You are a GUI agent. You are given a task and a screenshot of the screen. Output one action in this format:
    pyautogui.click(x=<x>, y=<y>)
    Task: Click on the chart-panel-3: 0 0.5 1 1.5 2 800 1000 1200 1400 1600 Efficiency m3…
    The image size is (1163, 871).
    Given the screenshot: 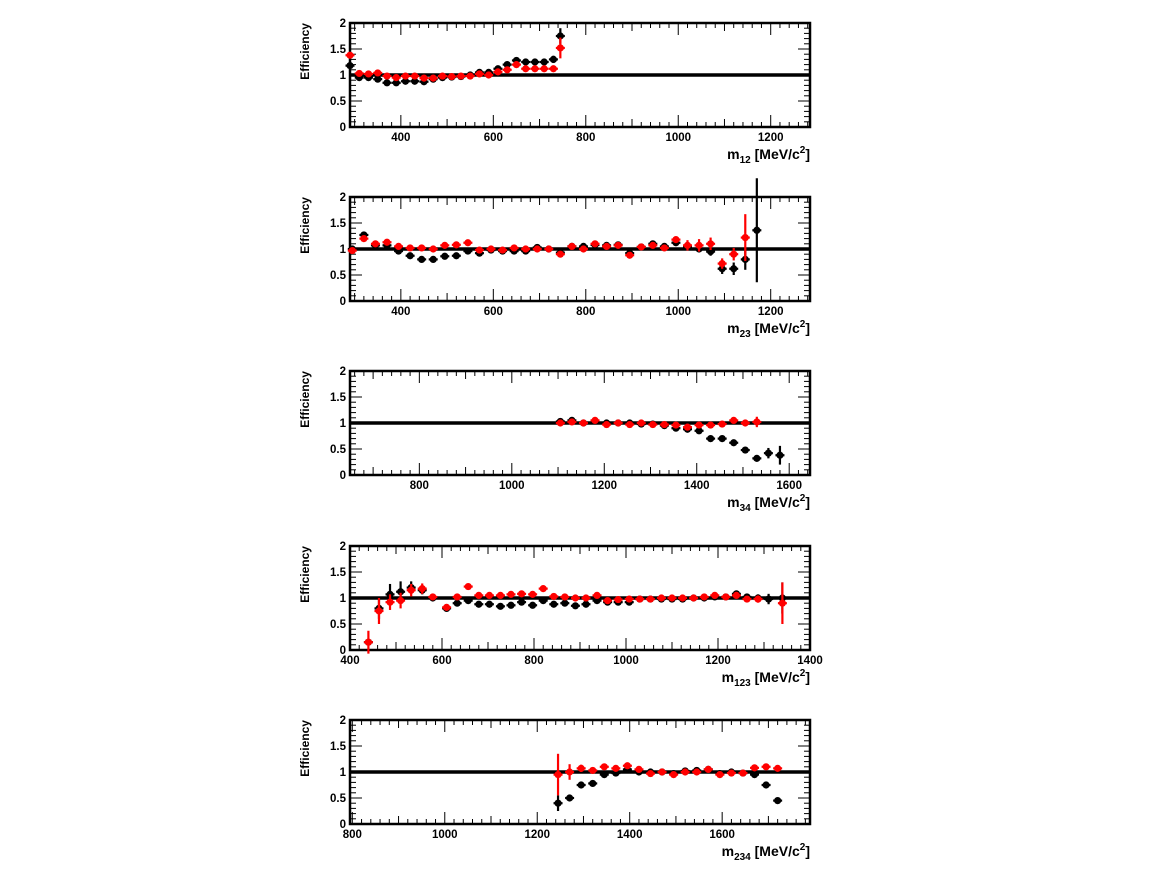 What is the action you would take?
    pyautogui.click(x=555, y=440)
    